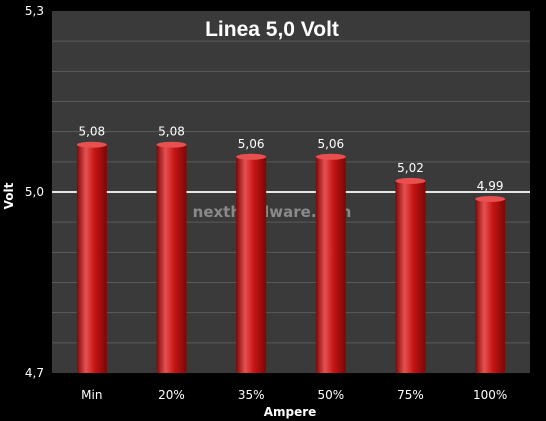  I want to click on value-labels: 5,08 5,08 5,06 5,06 5,02 4,99, so click(290, 159).